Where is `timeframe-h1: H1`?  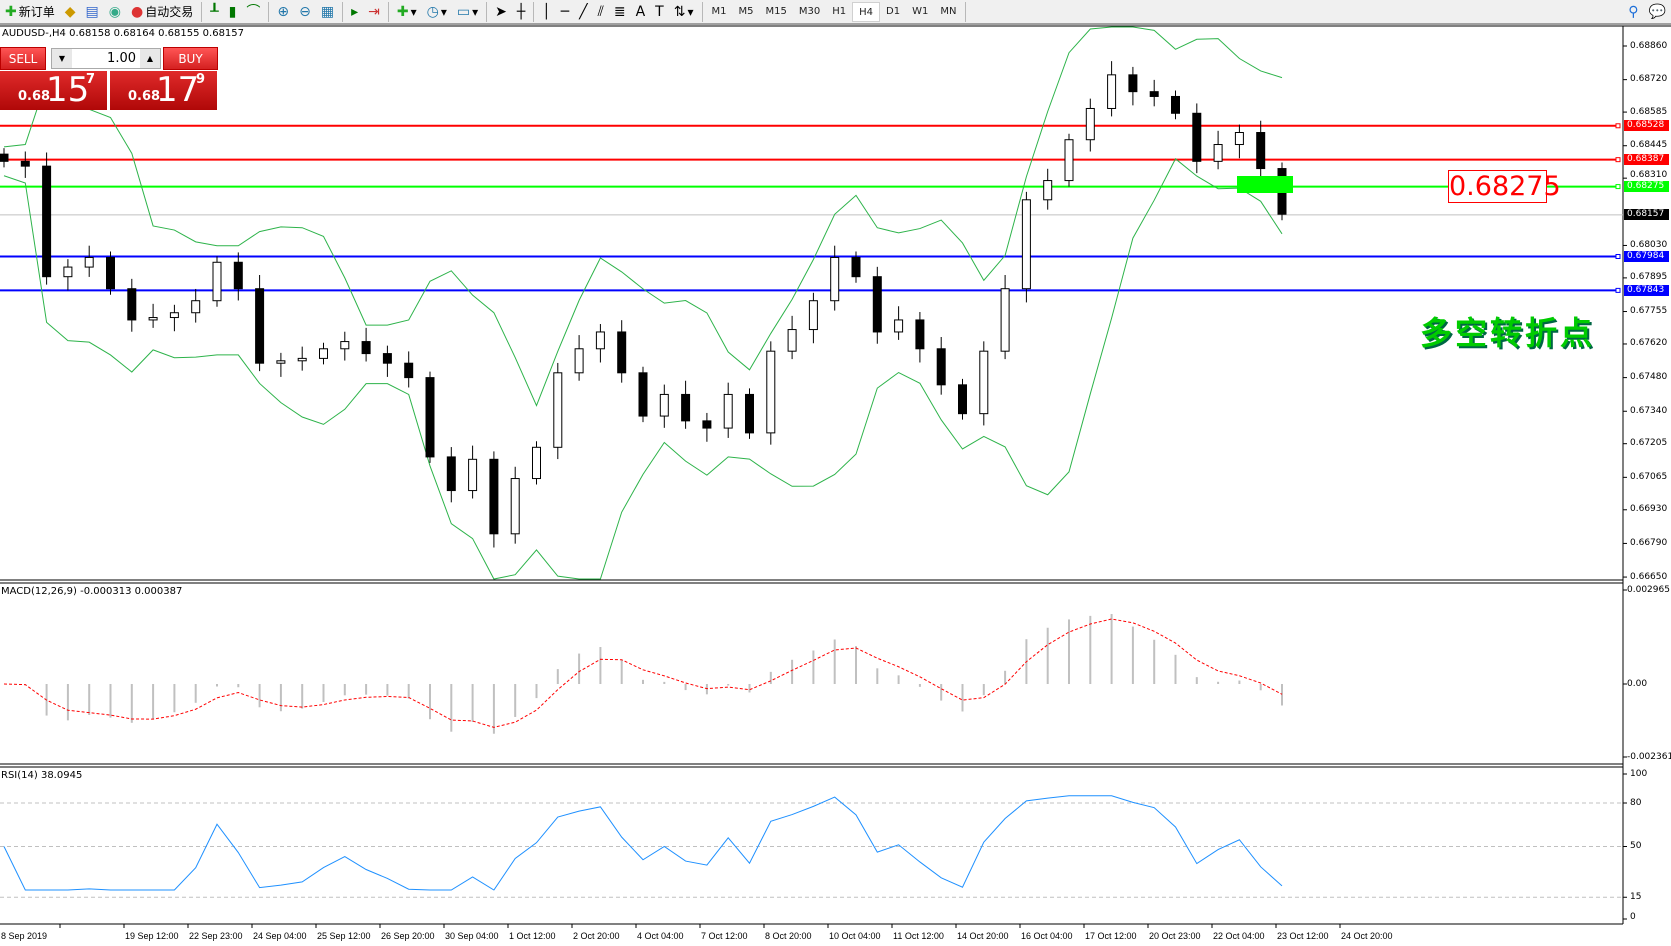
timeframe-h1: H1 is located at coordinates (839, 11).